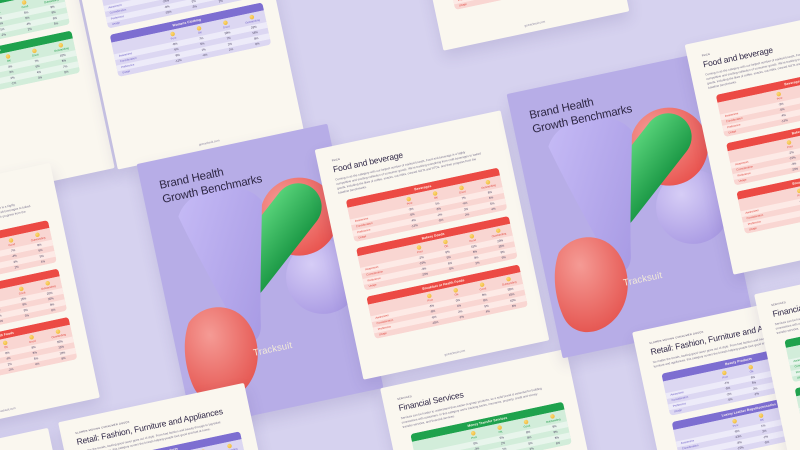 The width and height of the screenshot is (800, 450). What do you see at coordinates (796, 93) in the screenshot?
I see `column-label: OK` at bounding box center [796, 93].